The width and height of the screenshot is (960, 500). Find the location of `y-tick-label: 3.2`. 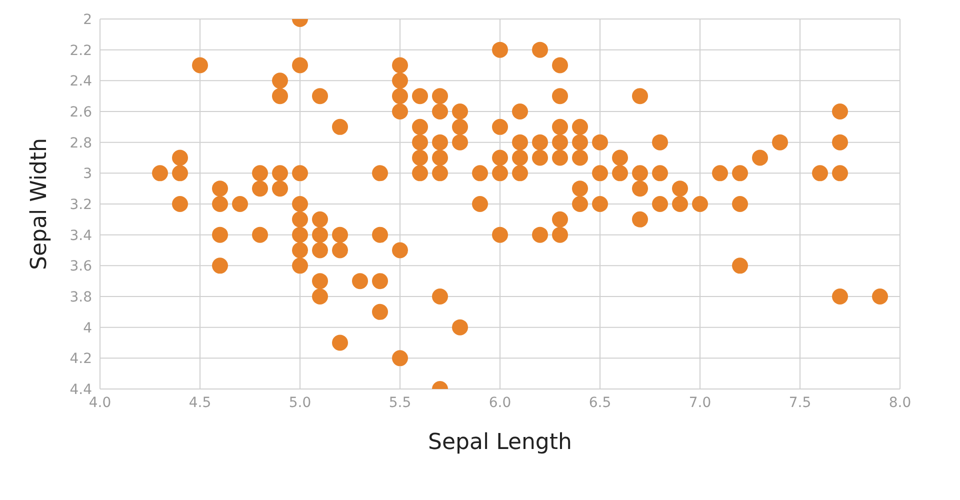

y-tick-label: 3.2 is located at coordinates (81, 204).